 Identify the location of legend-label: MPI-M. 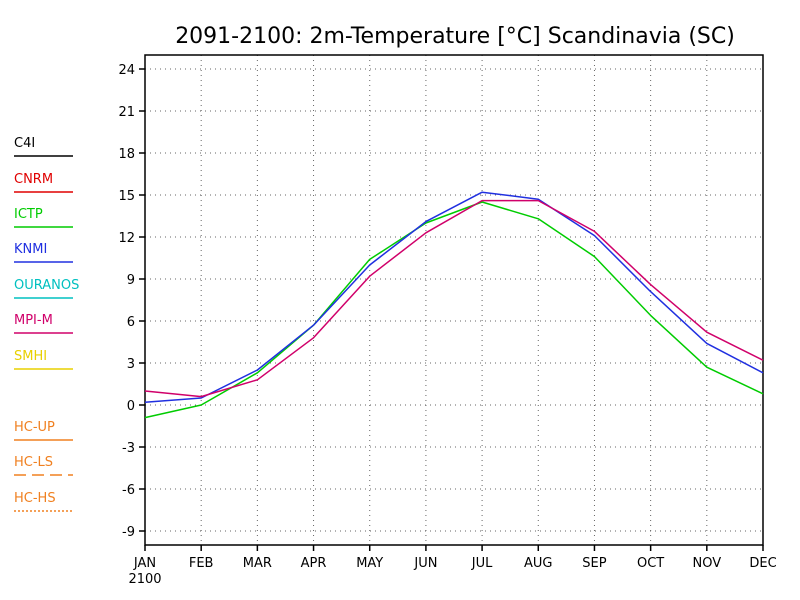
(33, 320).